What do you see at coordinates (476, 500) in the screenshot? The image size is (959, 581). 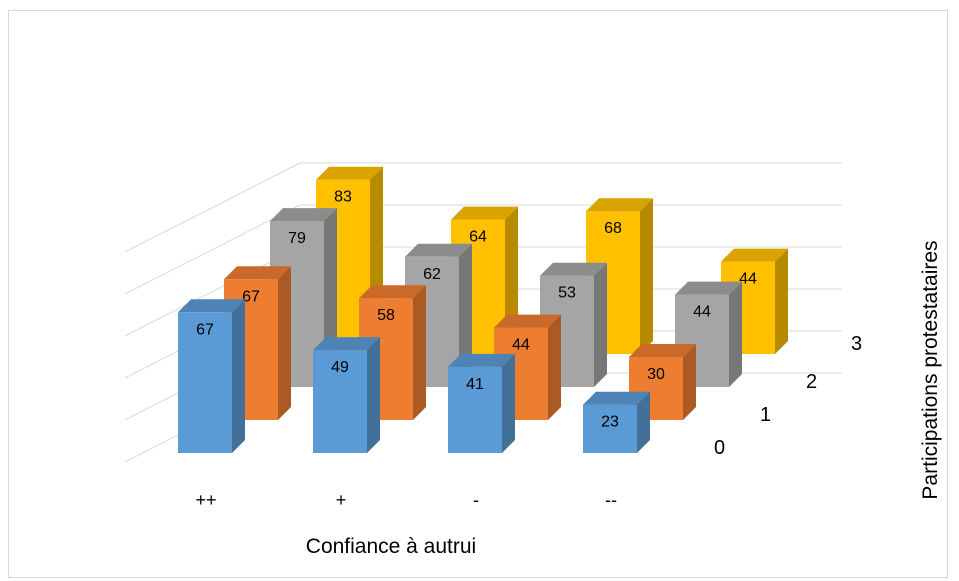 I see `x-tick-label: -` at bounding box center [476, 500].